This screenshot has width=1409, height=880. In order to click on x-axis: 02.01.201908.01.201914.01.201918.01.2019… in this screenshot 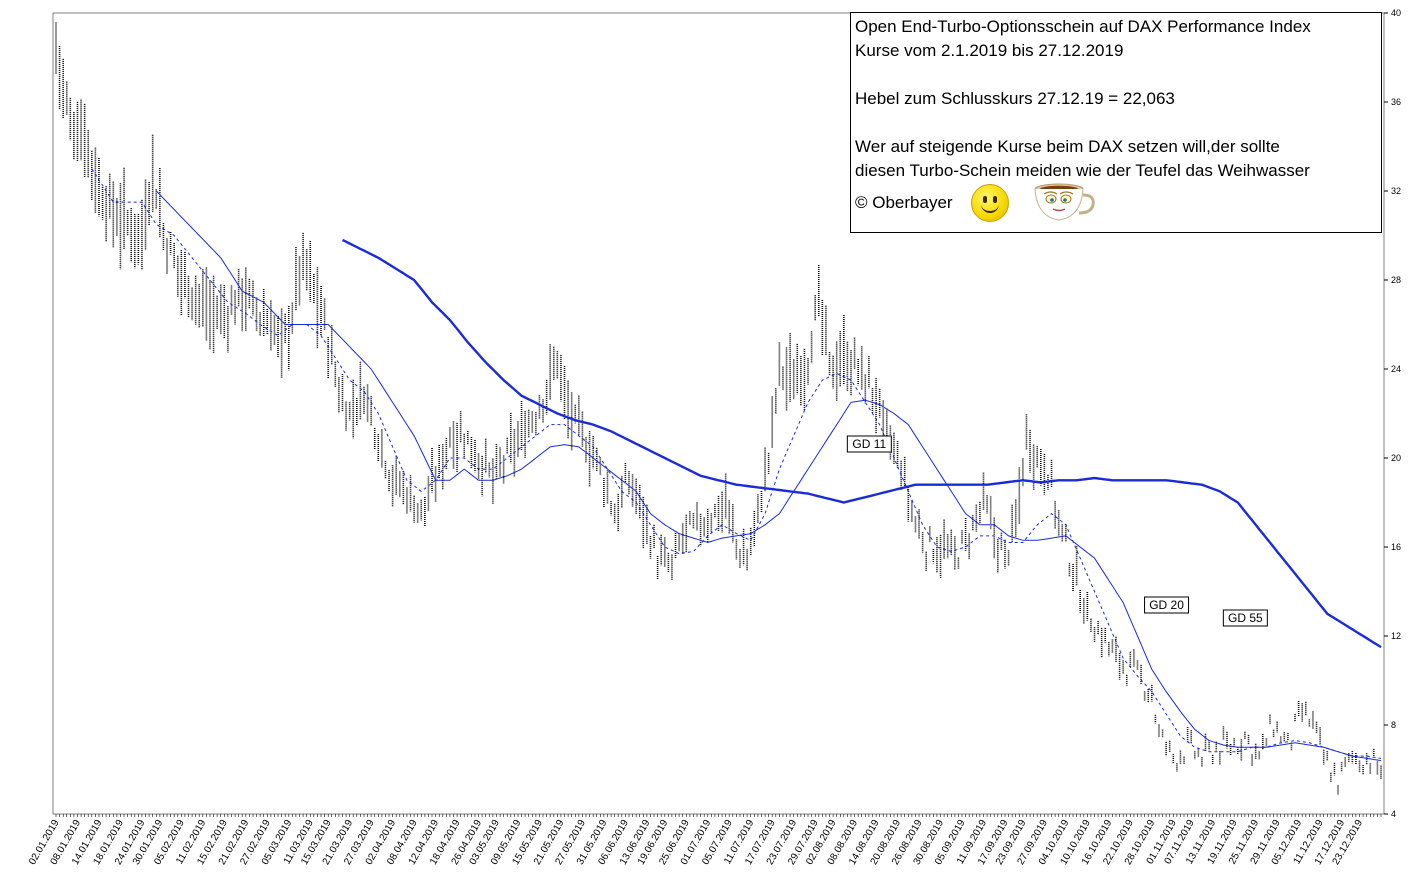, I will do `click(704, 840)`.